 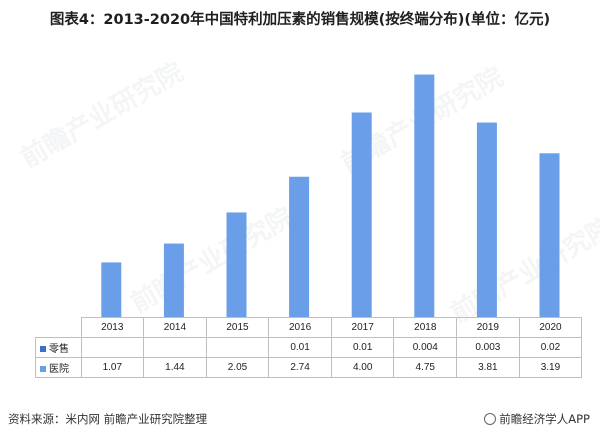 I want to click on data-label-hospital-2016: 2.74, so click(x=300, y=367).